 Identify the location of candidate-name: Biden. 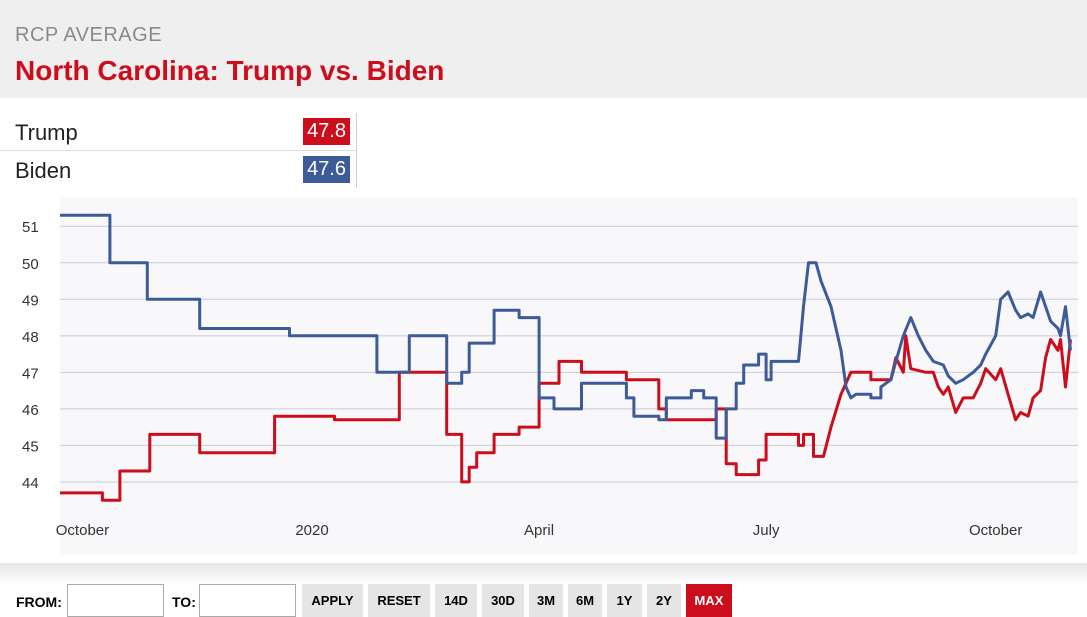
(43, 170).